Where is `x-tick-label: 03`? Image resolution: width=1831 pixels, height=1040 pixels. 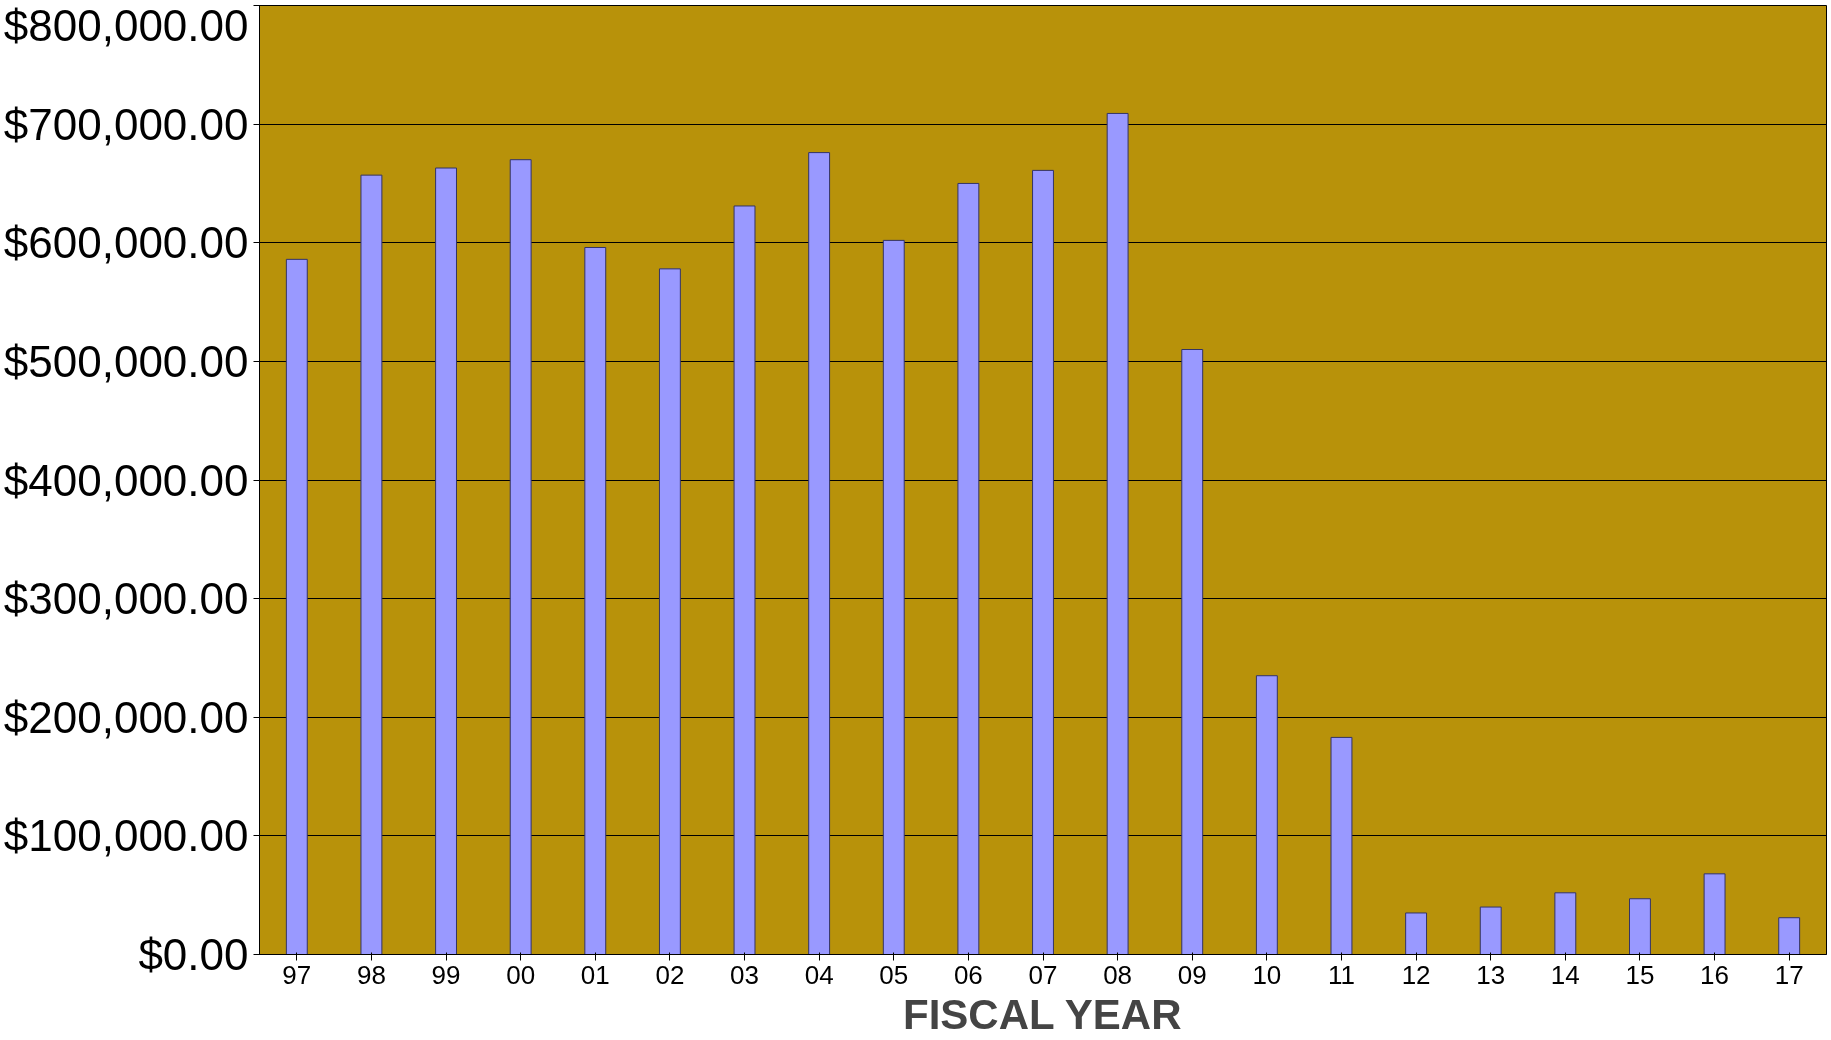 x-tick-label: 03 is located at coordinates (744, 974).